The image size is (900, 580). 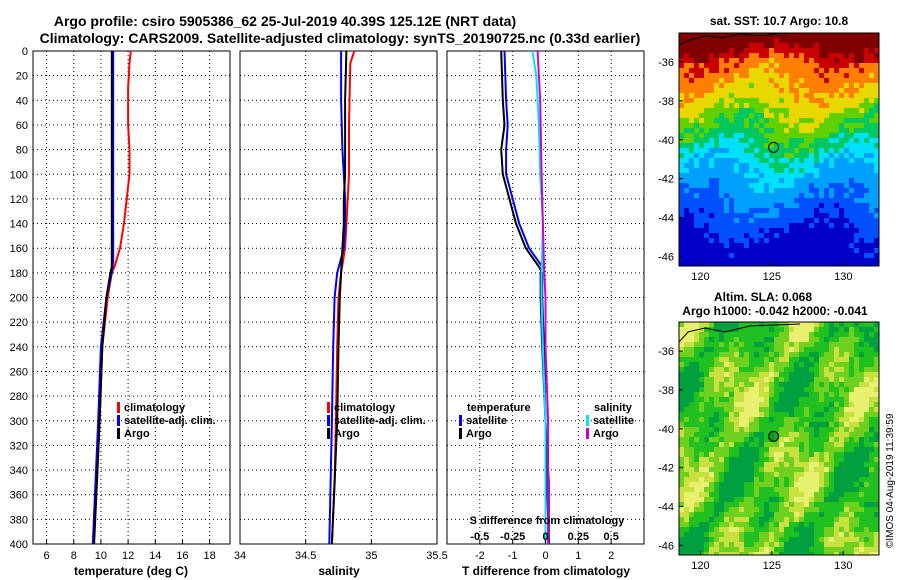 I want to click on s-diff-tick-label: -0.5, so click(x=479, y=537).